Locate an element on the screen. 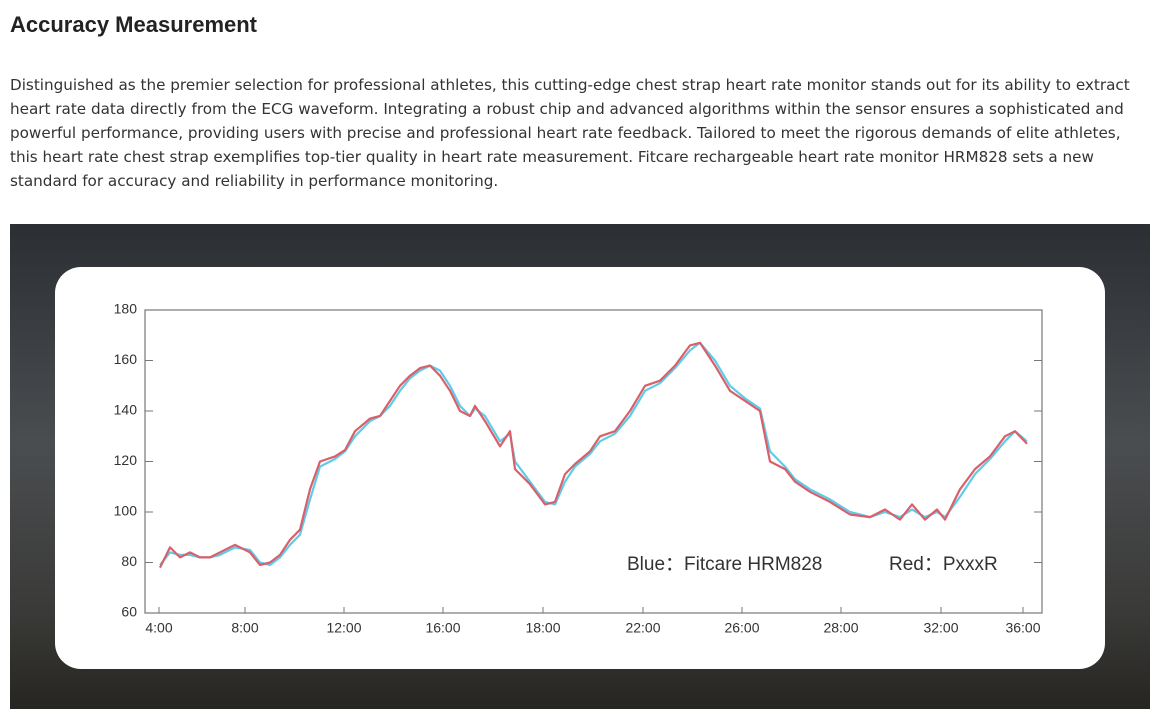  y-tick-label: 100 is located at coordinates (126, 511).